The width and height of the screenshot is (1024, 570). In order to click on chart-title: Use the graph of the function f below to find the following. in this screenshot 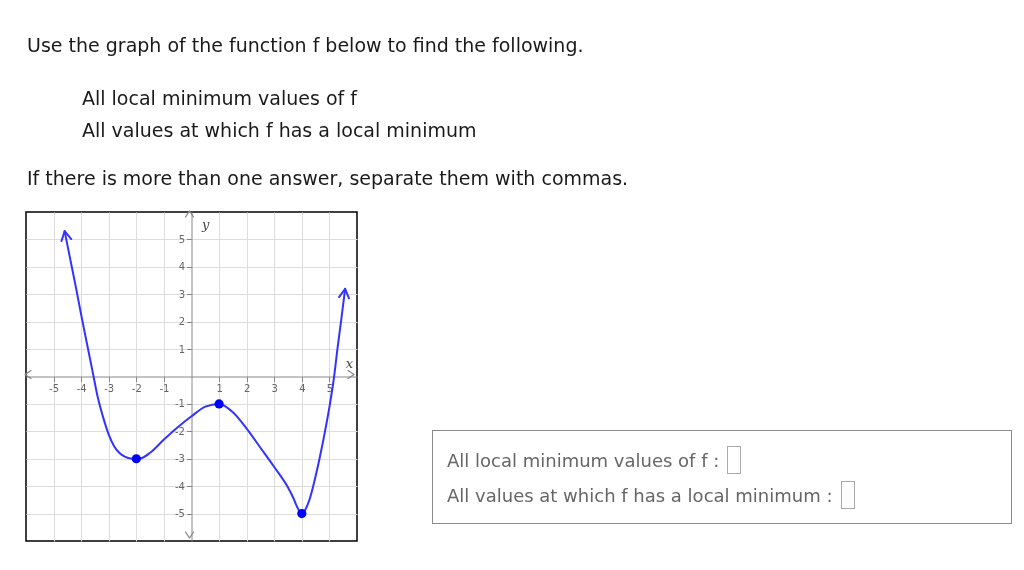, I will do `click(305, 45)`.